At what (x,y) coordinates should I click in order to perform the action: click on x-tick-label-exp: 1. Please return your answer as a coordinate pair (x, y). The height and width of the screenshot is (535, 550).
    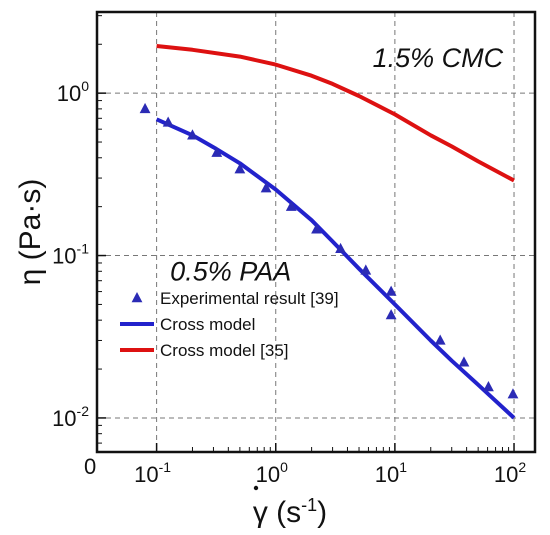
    Looking at the image, I should click on (403, 467).